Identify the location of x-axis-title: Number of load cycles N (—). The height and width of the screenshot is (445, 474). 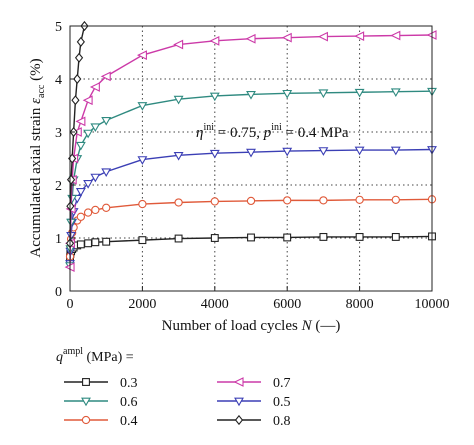
(251, 326).